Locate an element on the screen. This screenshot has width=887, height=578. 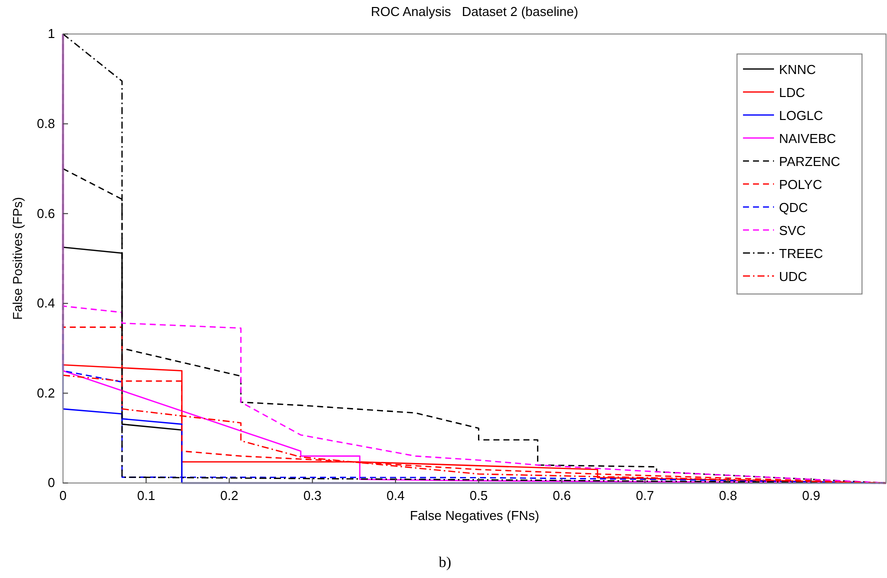
legend-label: SVC is located at coordinates (792, 230).